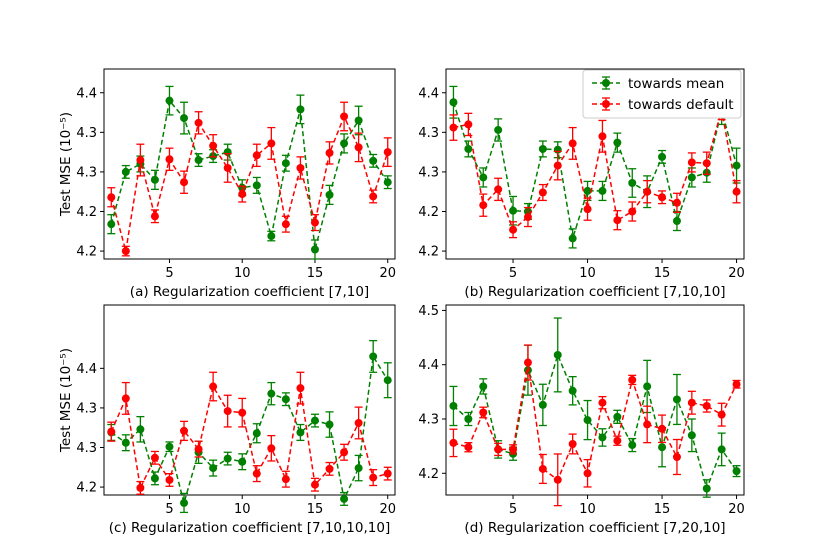  I want to click on legend-label-default: towards default, so click(681, 105).